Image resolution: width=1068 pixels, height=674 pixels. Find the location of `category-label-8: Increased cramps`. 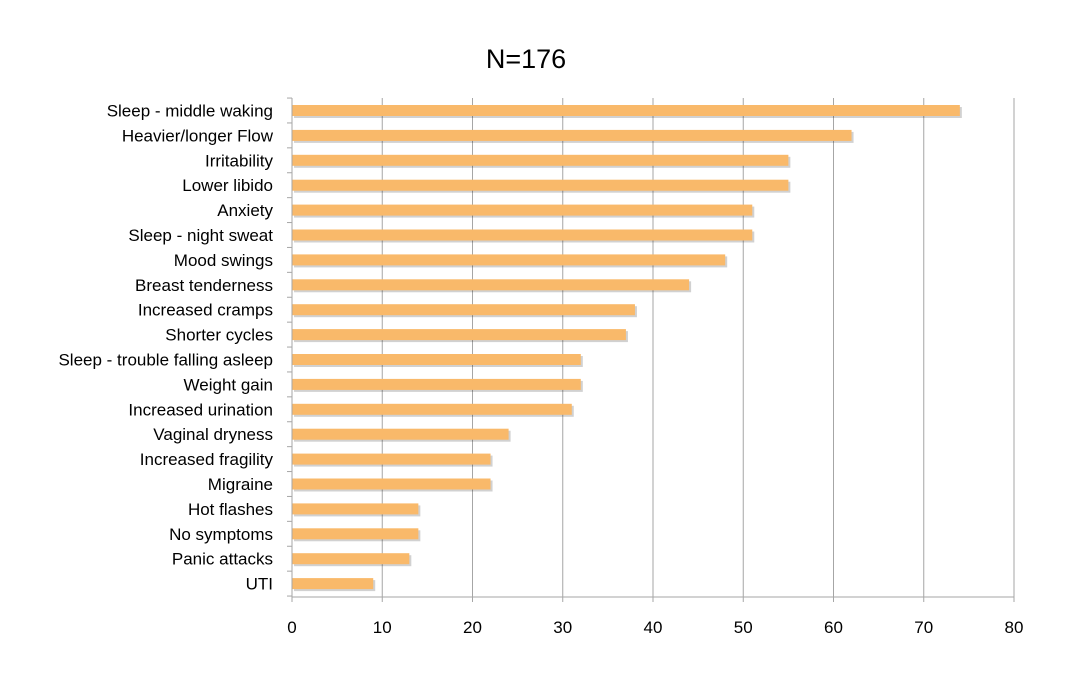

category-label-8: Increased cramps is located at coordinates (205, 310).